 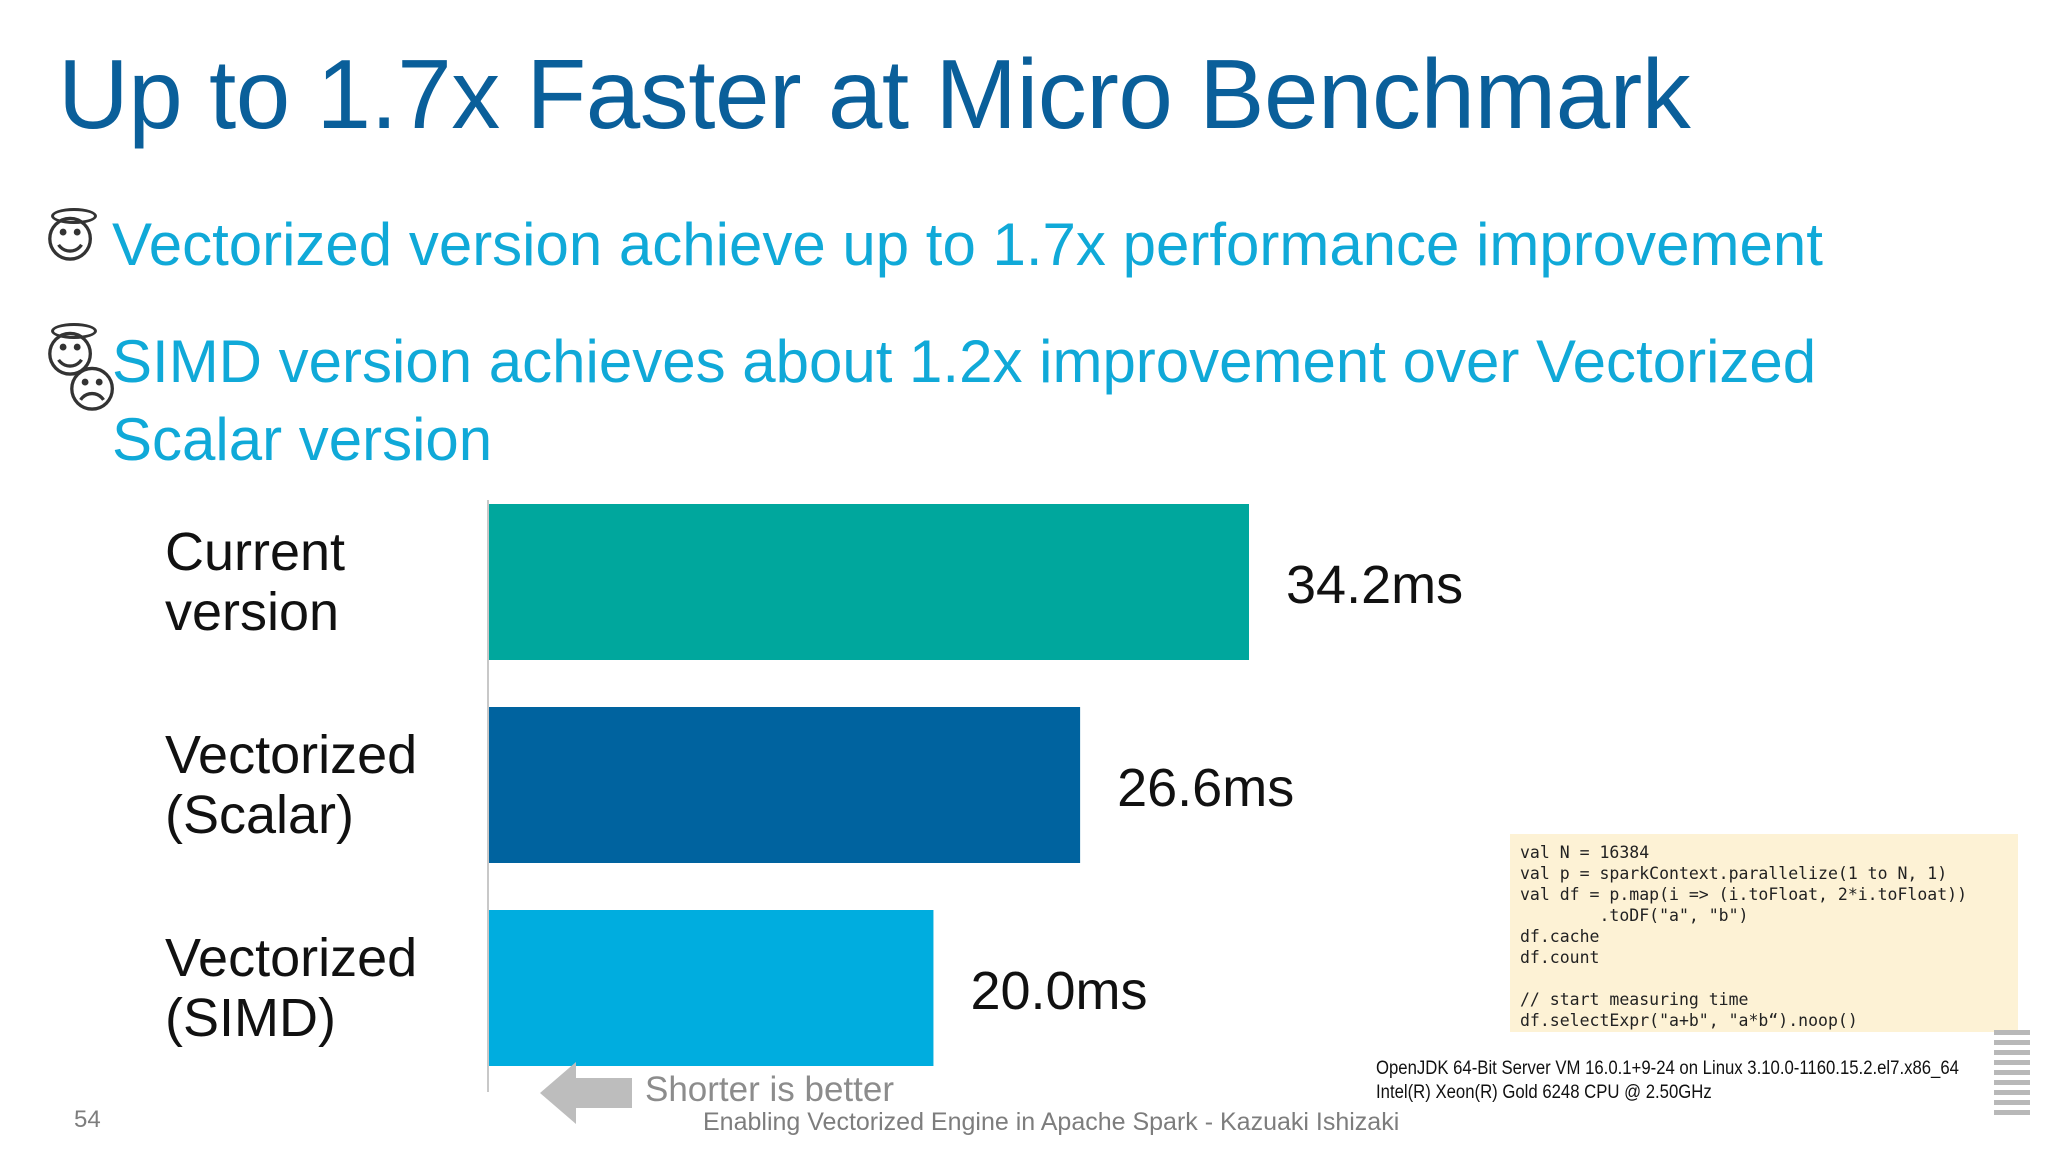 I want to click on slide-title: Up to 1.7x Faster at Micro Benchmark, so click(x=874, y=94).